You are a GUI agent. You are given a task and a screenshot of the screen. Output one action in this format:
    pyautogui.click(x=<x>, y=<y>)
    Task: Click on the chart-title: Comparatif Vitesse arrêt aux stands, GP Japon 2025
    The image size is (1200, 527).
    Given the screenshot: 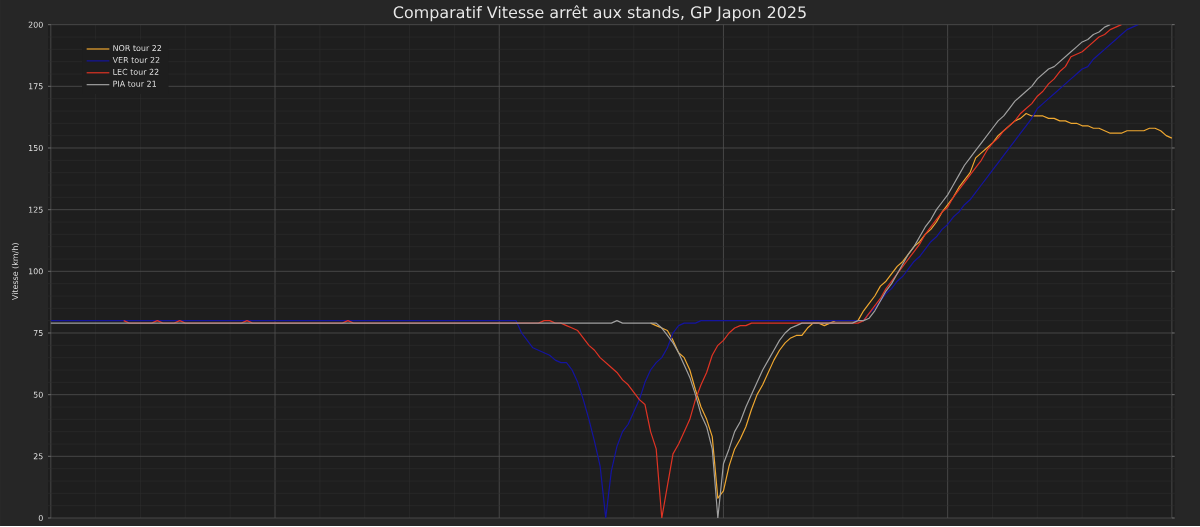 What is the action you would take?
    pyautogui.click(x=599, y=13)
    